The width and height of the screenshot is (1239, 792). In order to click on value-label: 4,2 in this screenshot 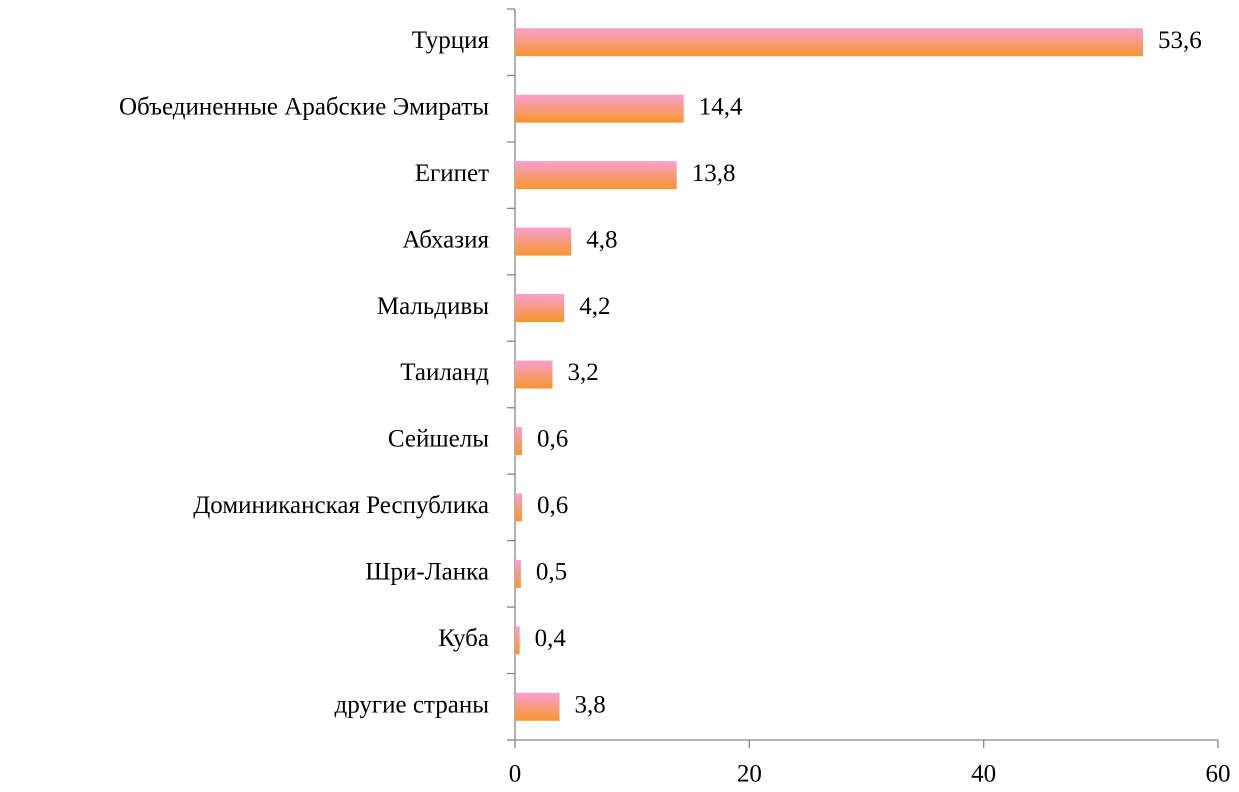, I will do `click(594, 306)`.